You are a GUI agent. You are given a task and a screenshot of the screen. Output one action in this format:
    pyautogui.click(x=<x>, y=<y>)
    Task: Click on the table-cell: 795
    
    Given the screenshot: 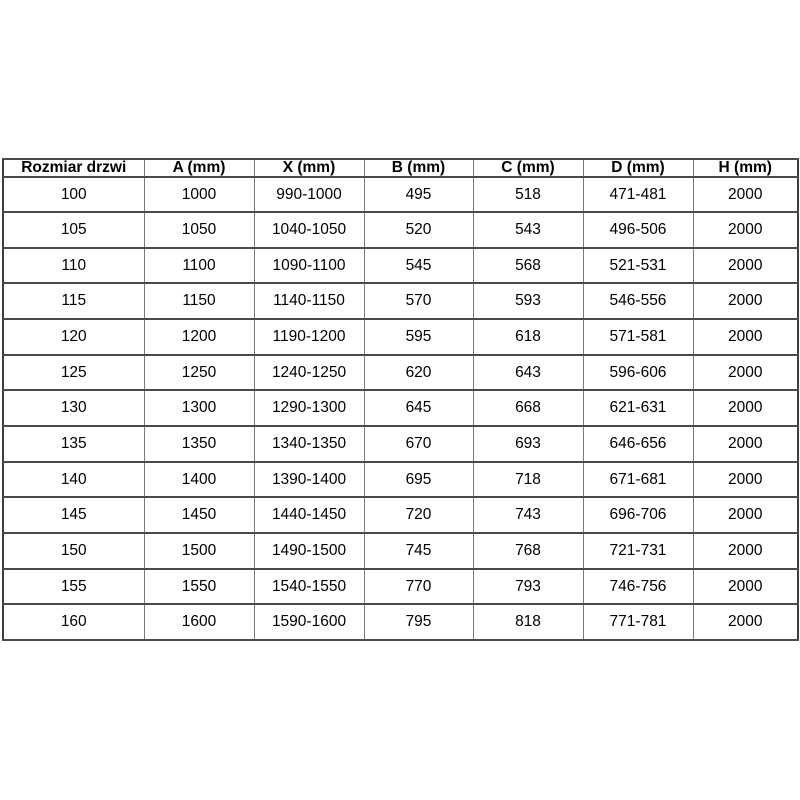 What is the action you would take?
    pyautogui.click(x=418, y=622)
    